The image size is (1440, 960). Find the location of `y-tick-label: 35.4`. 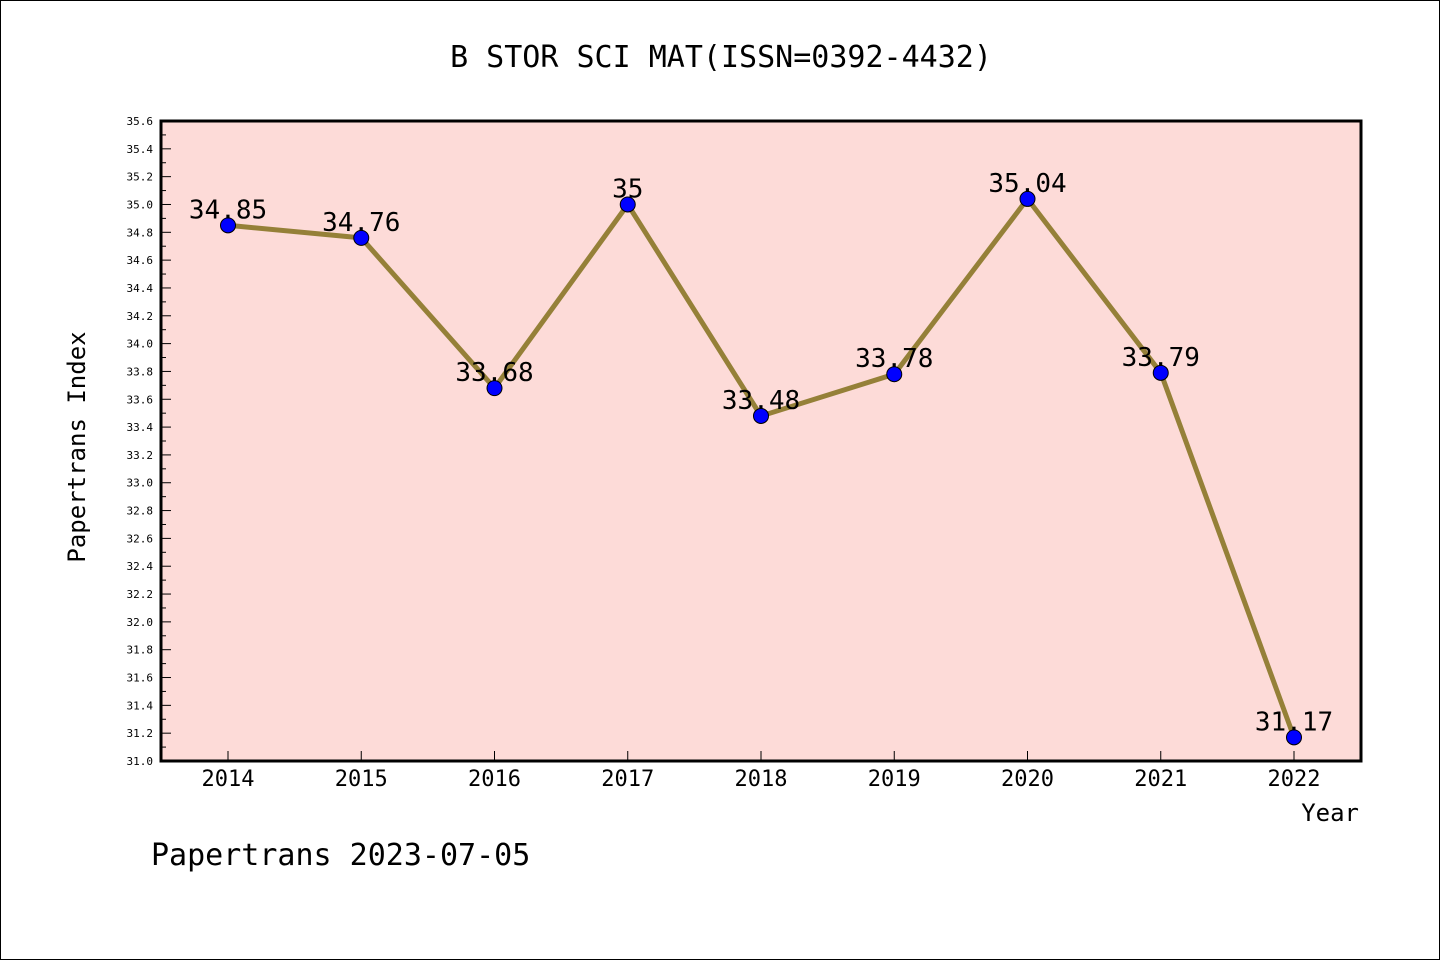

y-tick-label: 35.4 is located at coordinates (140, 149).